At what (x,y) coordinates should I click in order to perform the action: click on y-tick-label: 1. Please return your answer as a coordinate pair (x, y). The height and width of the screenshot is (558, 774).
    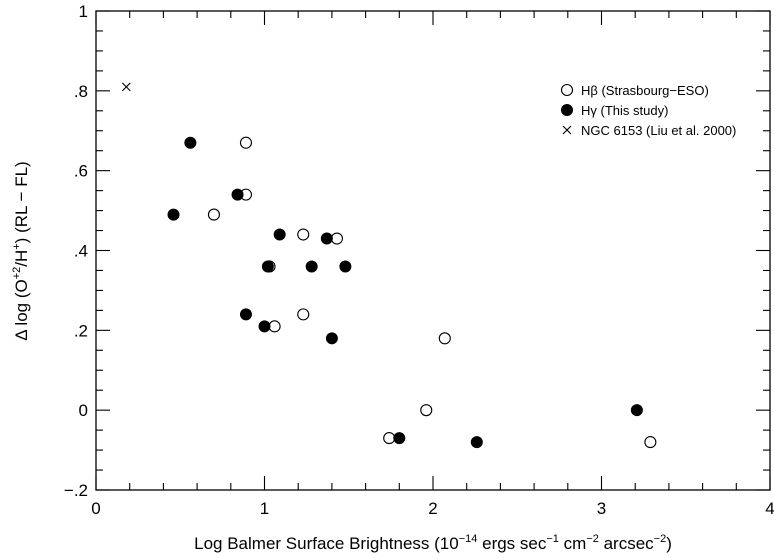
    Looking at the image, I should click on (83, 11).